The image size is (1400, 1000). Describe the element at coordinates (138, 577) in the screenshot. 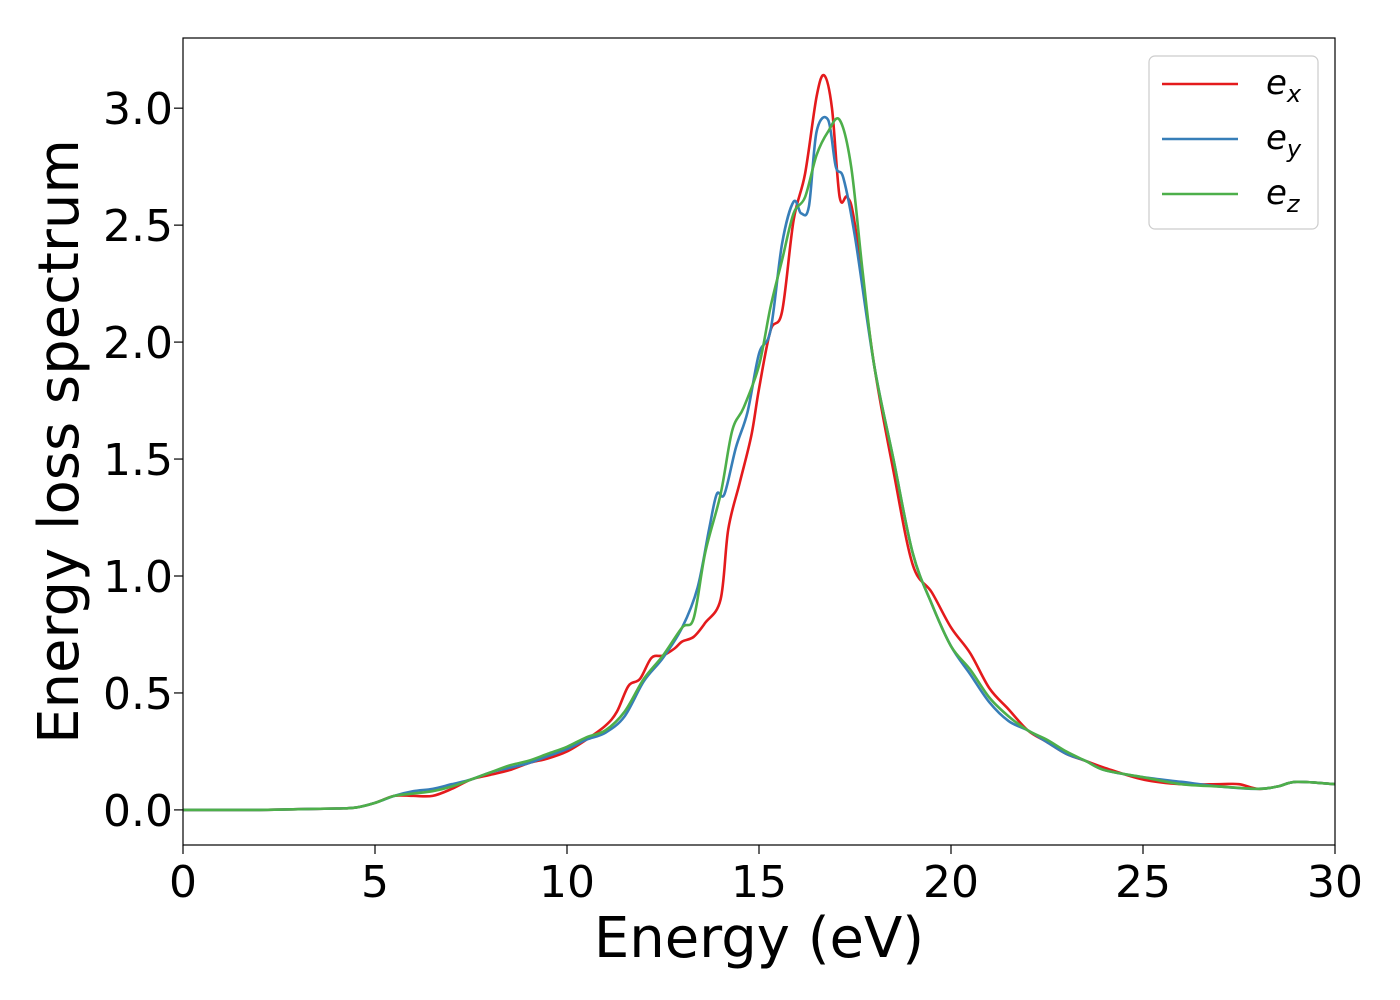

I see `y-tick-label: 1.0` at that location.